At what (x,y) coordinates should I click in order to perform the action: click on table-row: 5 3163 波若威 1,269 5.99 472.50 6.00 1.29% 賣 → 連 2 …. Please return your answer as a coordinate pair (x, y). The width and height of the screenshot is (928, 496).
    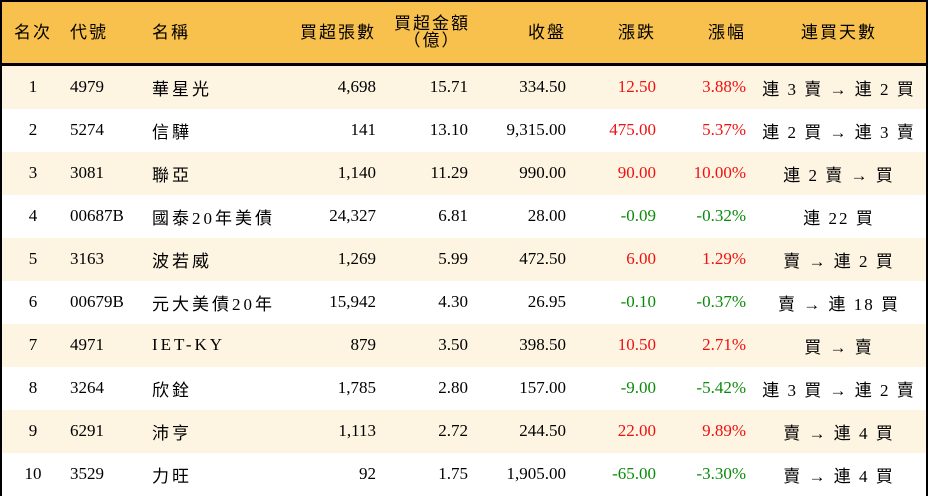
    Looking at the image, I should click on (464, 259).